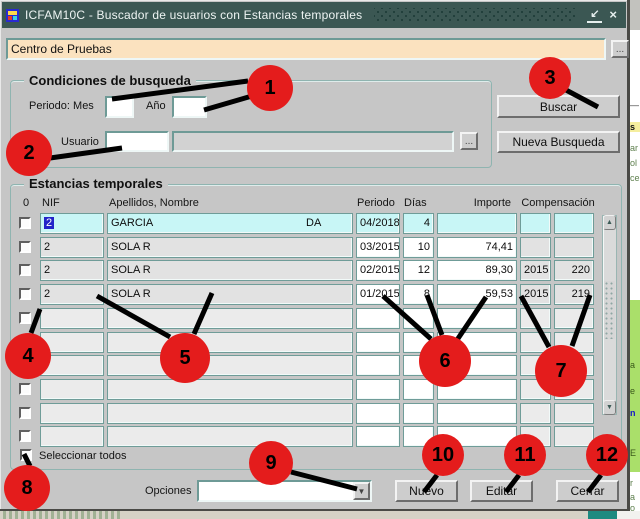  Describe the element at coordinates (284, 491) in the screenshot. I see `opciones-dropdown` at that location.